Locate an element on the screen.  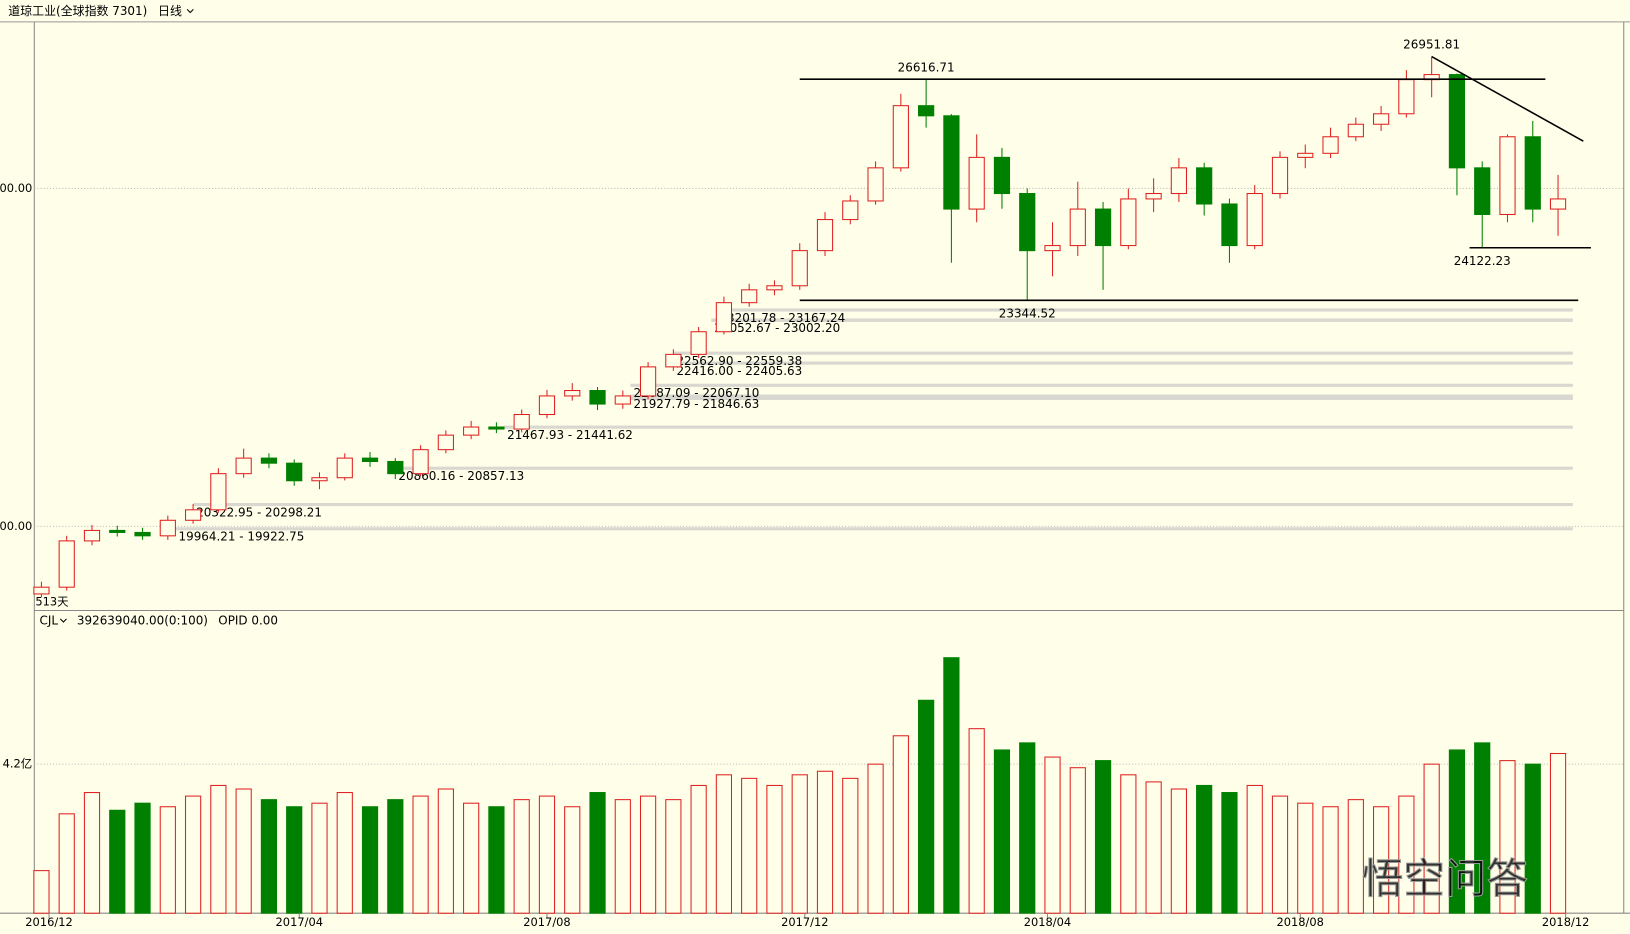
indicator-dropdown-arrow is located at coordinates (63, 620).